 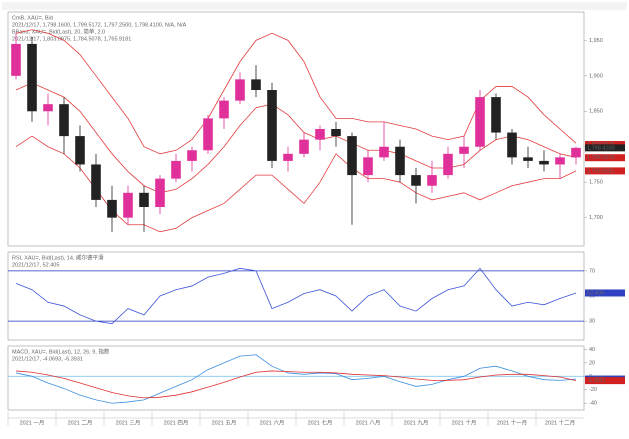 What do you see at coordinates (58, 257) in the screenshot?
I see `legend-text: RSI, XAU=, Bid(Last), 14, 威尔德平滑` at bounding box center [58, 257].